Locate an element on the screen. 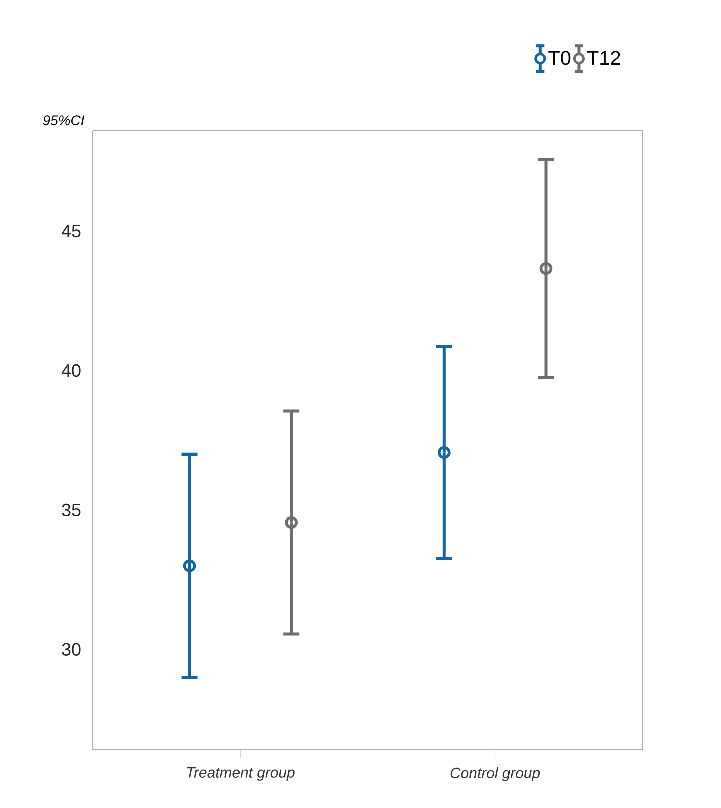 This screenshot has height=808, width=721. y-tick-label: 35 is located at coordinates (71, 510).